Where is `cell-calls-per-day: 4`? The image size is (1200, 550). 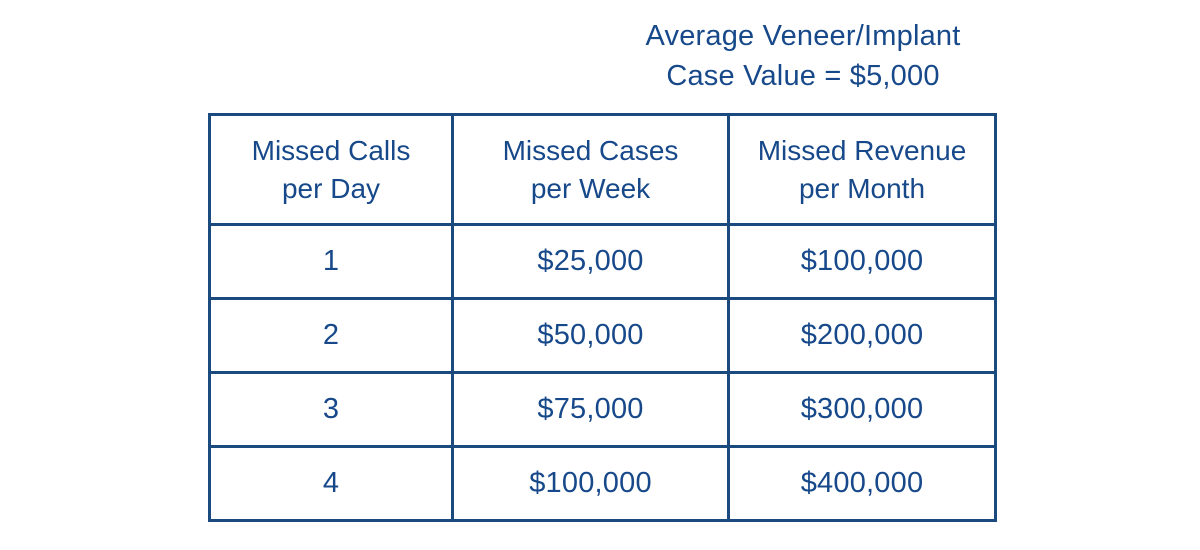 cell-calls-per-day: 4 is located at coordinates (331, 483).